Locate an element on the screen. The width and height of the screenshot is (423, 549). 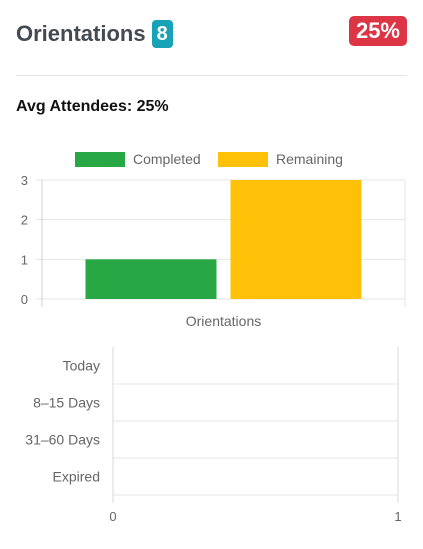
y-tick-label: 31–60 Days is located at coordinates (62, 440).